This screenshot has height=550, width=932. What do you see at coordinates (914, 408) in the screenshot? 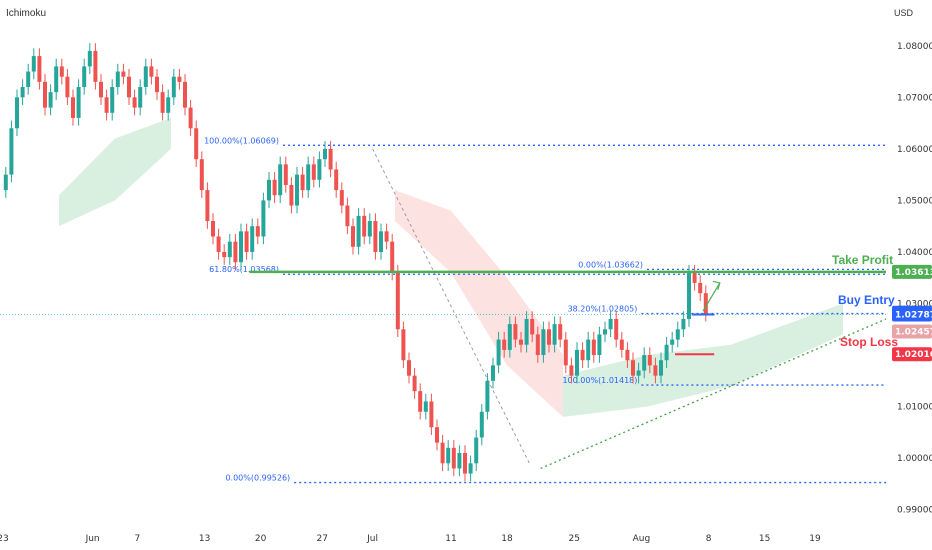
I see `price-tick-label: 1.01000` at bounding box center [914, 408].